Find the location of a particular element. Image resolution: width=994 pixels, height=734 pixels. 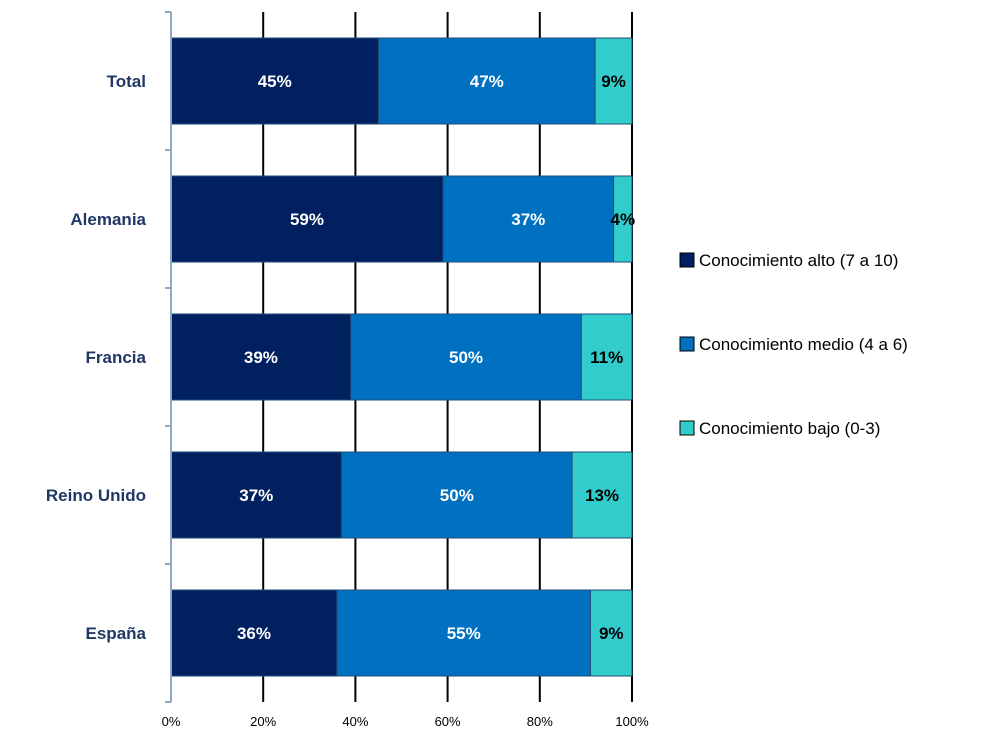

data-label-reino-unido-conocimiento-medio-4-a-6: 50% is located at coordinates (457, 495).